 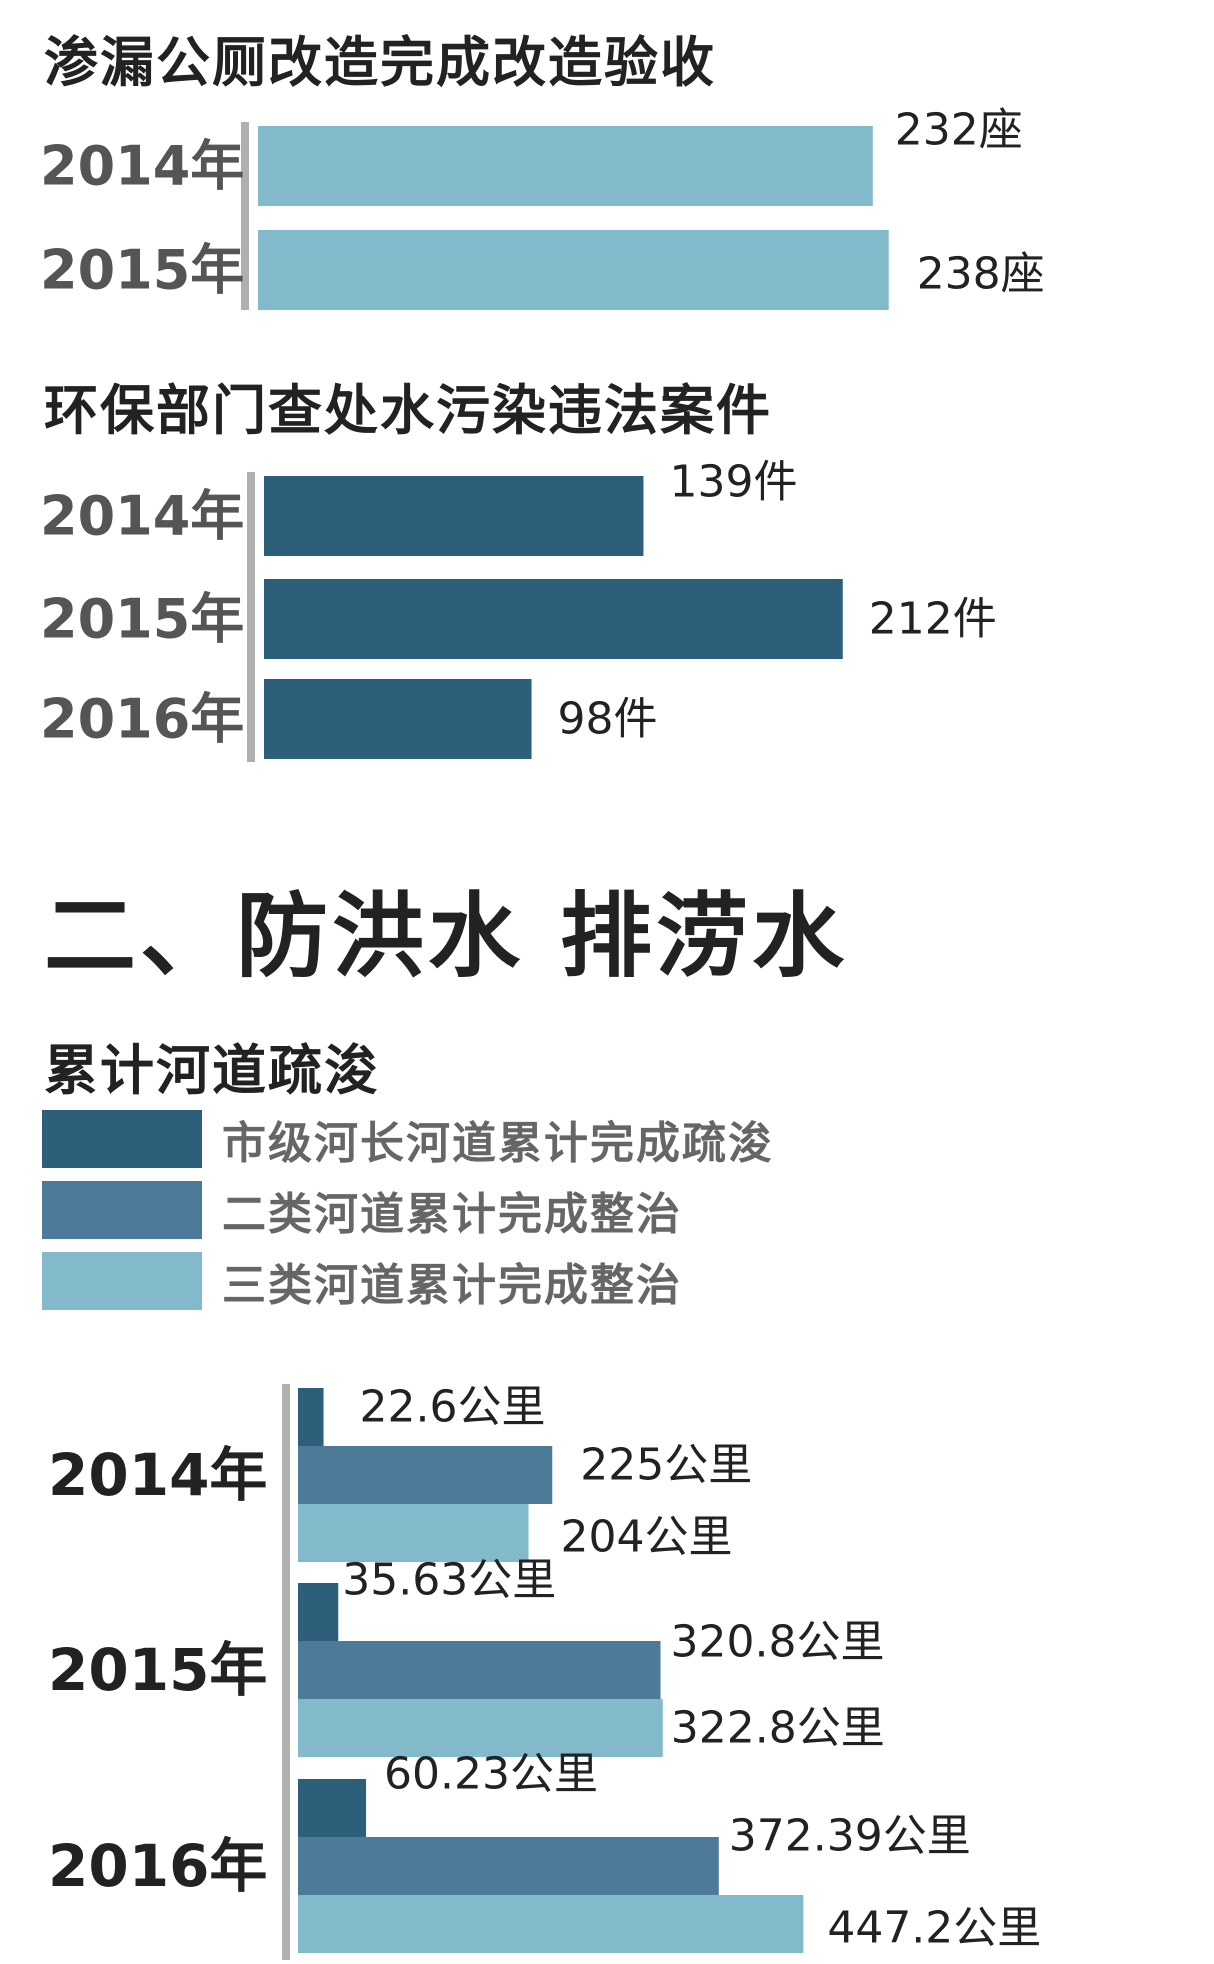 I want to click on chart-title-dredging: 累计河道疏浚, so click(x=212, y=1070).